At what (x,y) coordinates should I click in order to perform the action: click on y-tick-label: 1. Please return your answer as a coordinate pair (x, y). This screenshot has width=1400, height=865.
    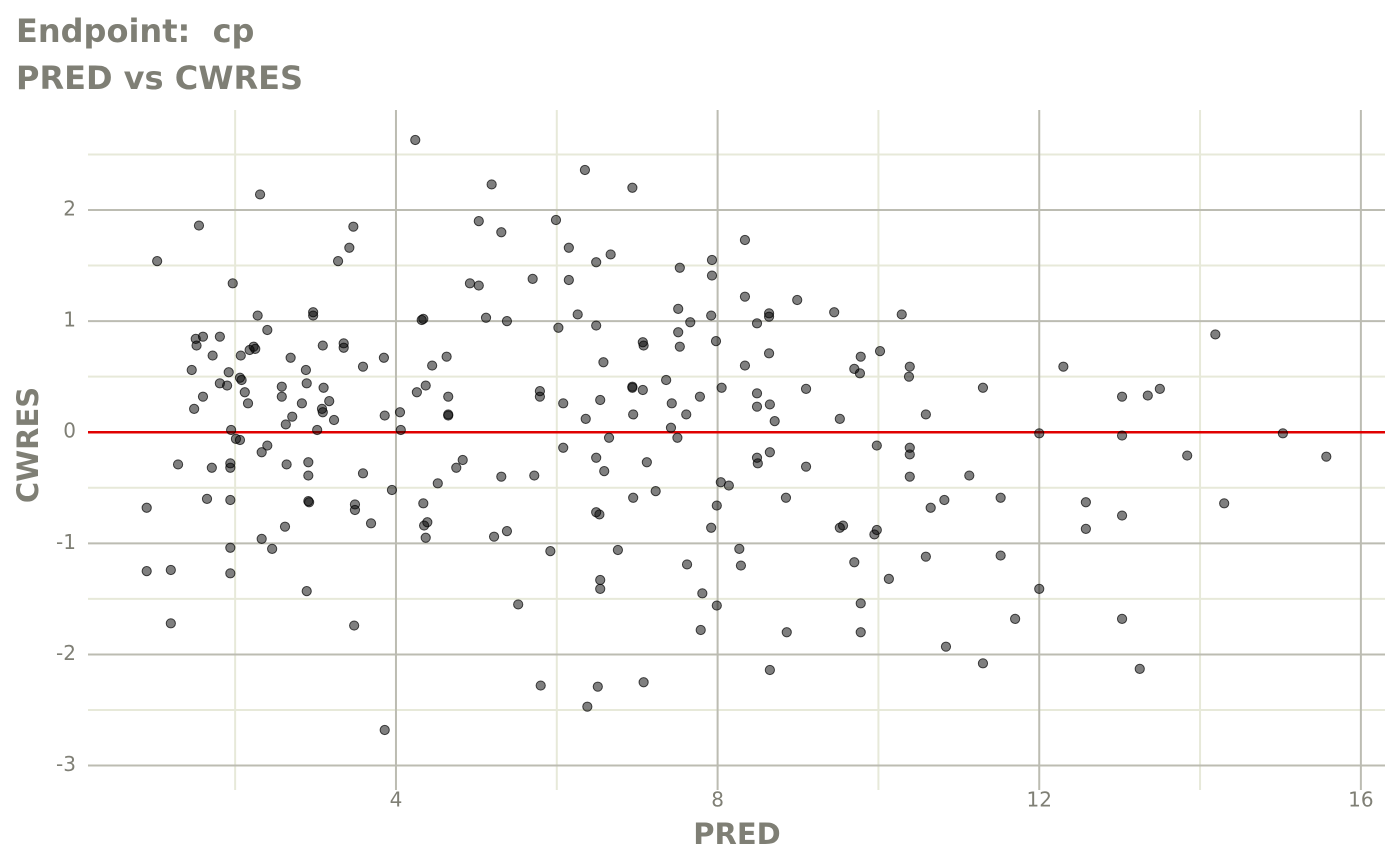
    Looking at the image, I should click on (69, 320).